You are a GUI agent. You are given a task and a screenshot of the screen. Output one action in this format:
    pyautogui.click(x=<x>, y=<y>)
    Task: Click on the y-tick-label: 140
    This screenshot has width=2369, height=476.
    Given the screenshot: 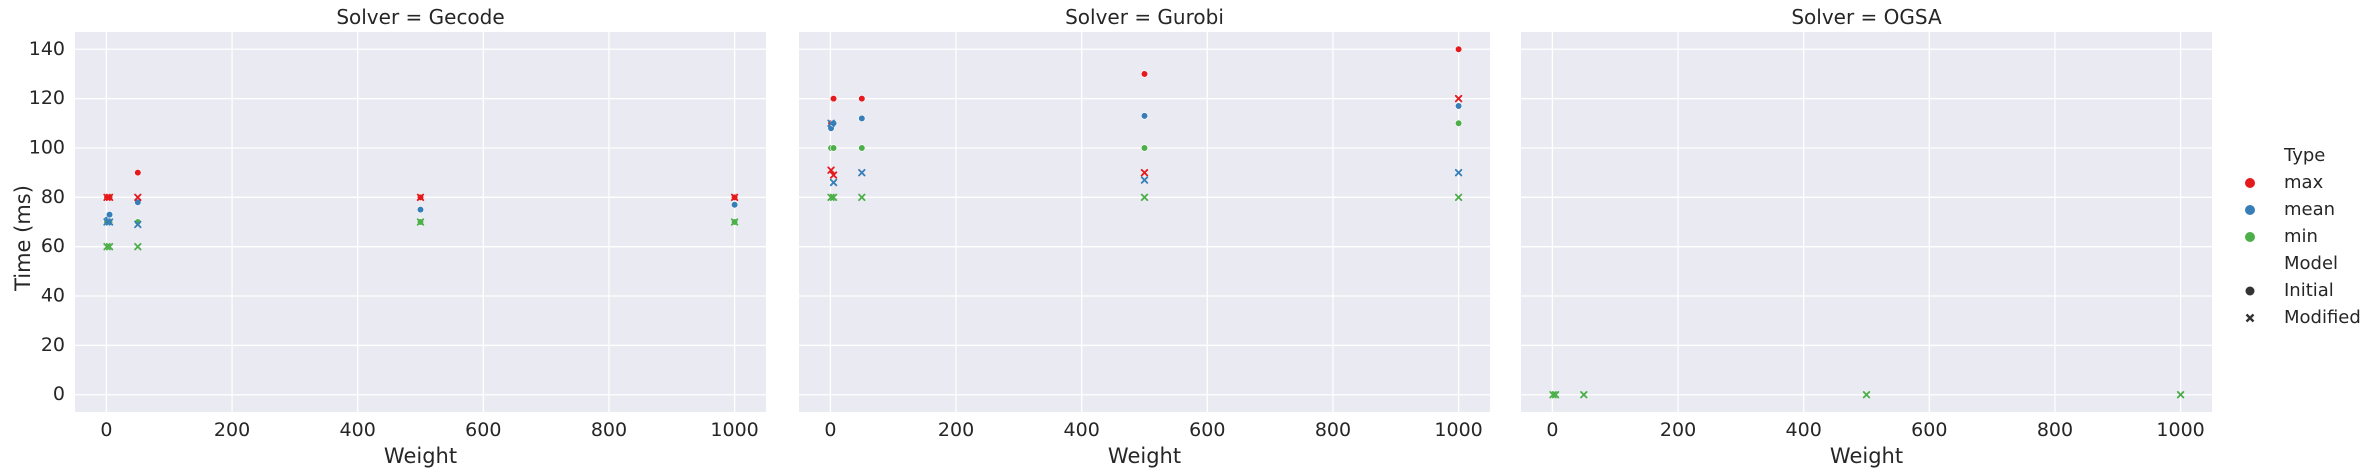 What is the action you would take?
    pyautogui.click(x=47, y=49)
    